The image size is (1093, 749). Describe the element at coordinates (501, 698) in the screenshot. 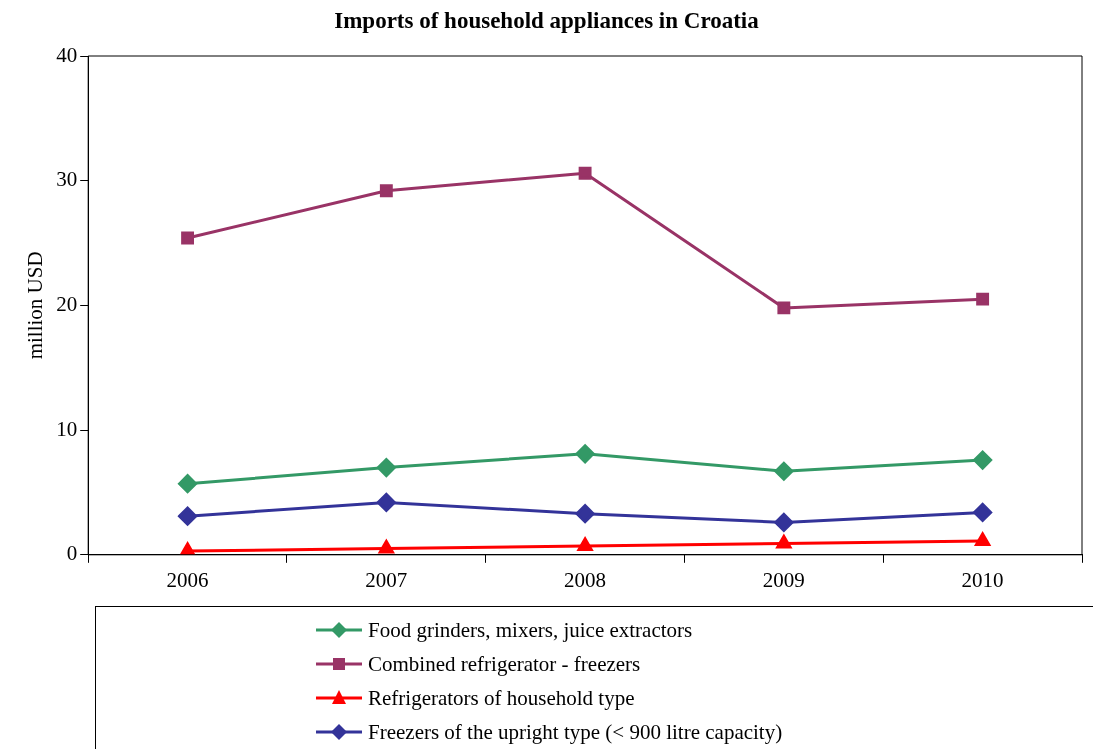

I see `legend-label: Refrigerators of household type` at that location.